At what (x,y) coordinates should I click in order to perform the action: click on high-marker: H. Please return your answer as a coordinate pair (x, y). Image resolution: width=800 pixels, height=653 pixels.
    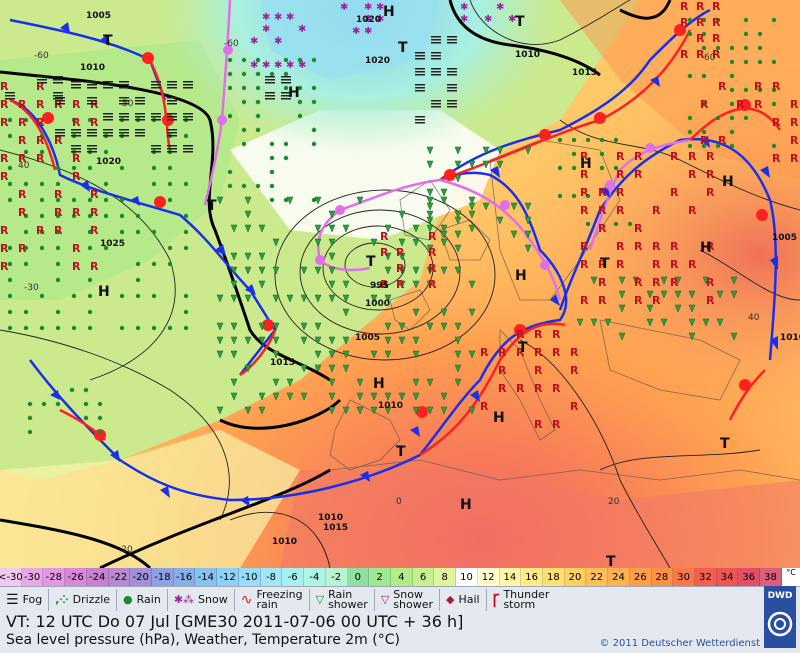
    Looking at the image, I should click on (389, 12).